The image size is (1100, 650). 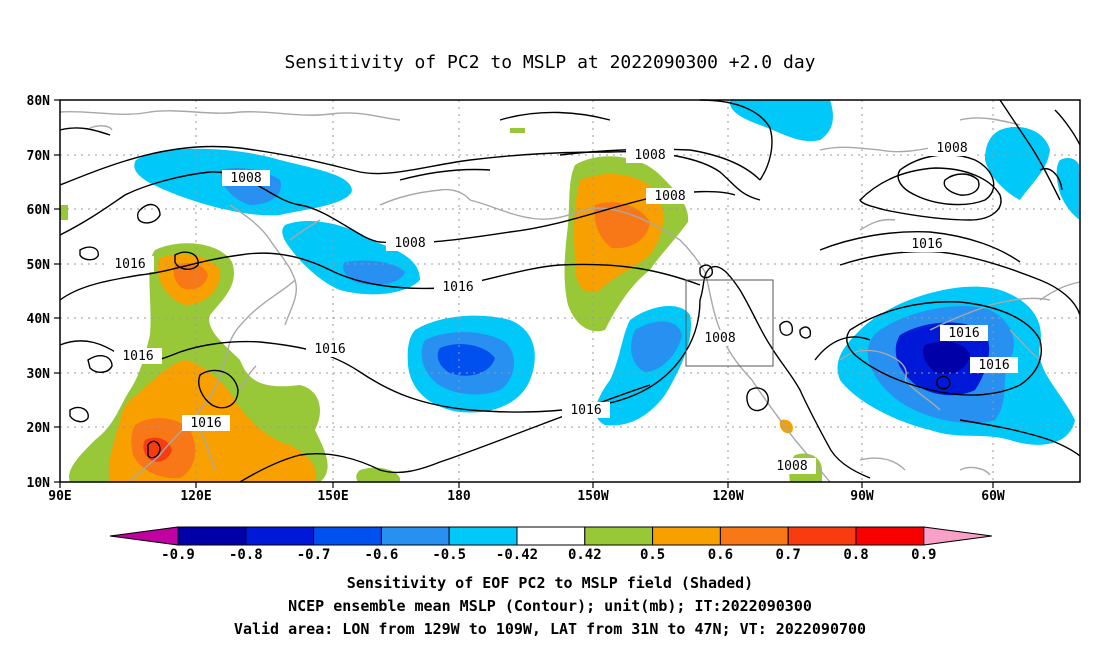 I want to click on lon-tick-labels: 90E 120E 150E 180 150W 120W 90W 60W, so click(x=526, y=496).